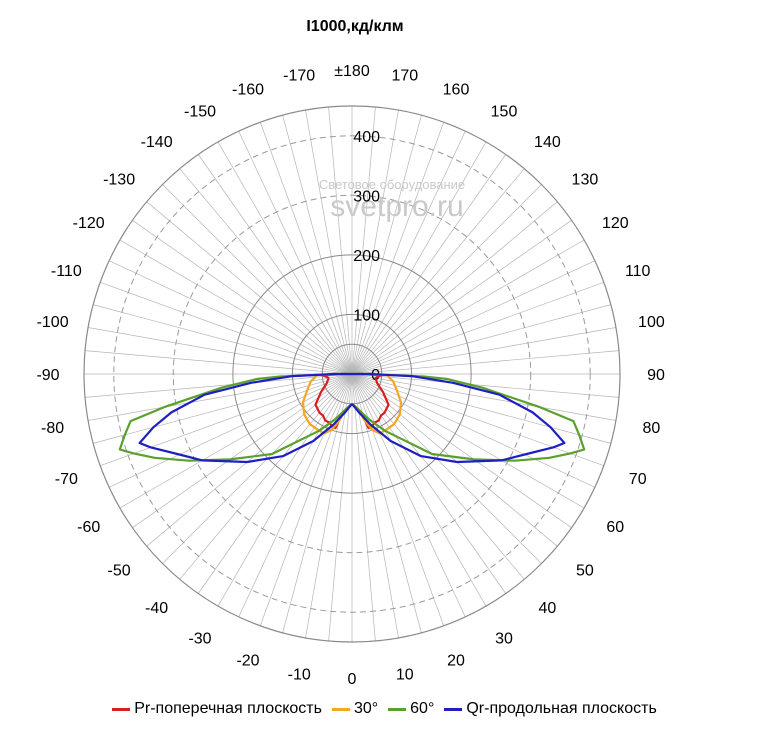 This screenshot has width=769, height=740. Describe the element at coordinates (247, 661) in the screenshot. I see `angle-tick-label: -20` at that location.